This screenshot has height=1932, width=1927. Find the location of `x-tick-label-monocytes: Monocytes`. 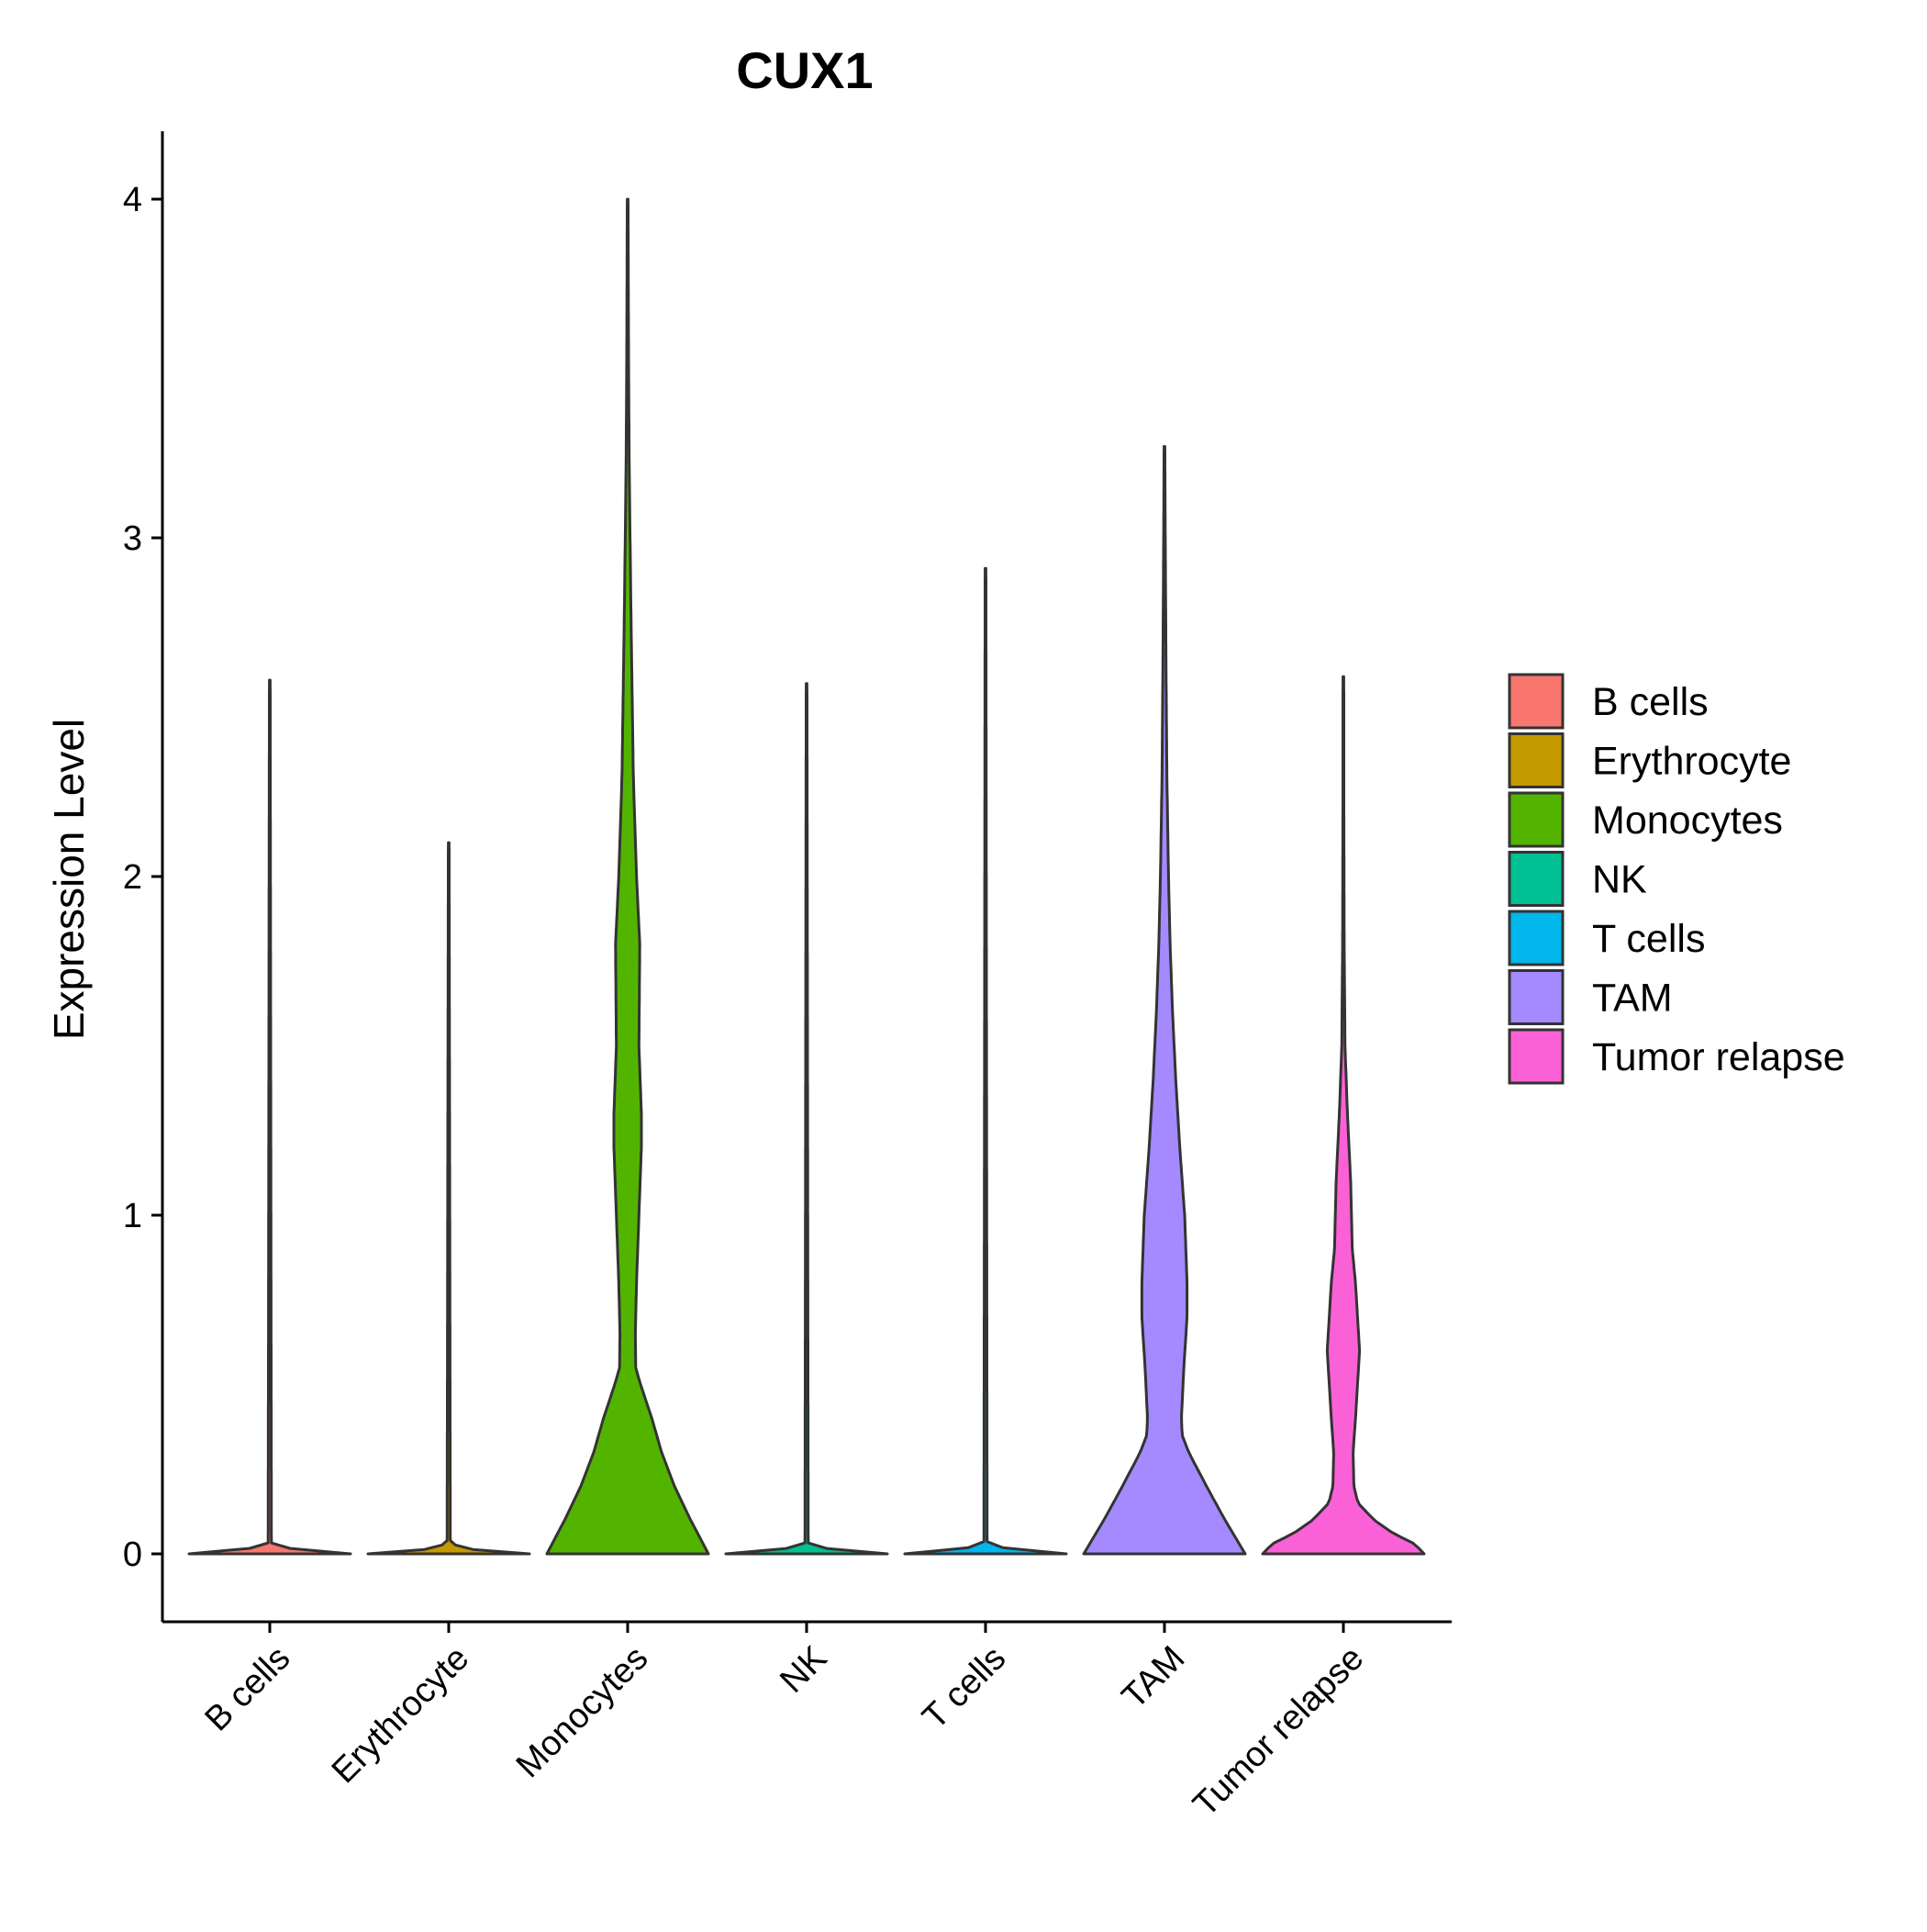

x-tick-label-monocytes: Monocytes is located at coordinates (582, 1712).